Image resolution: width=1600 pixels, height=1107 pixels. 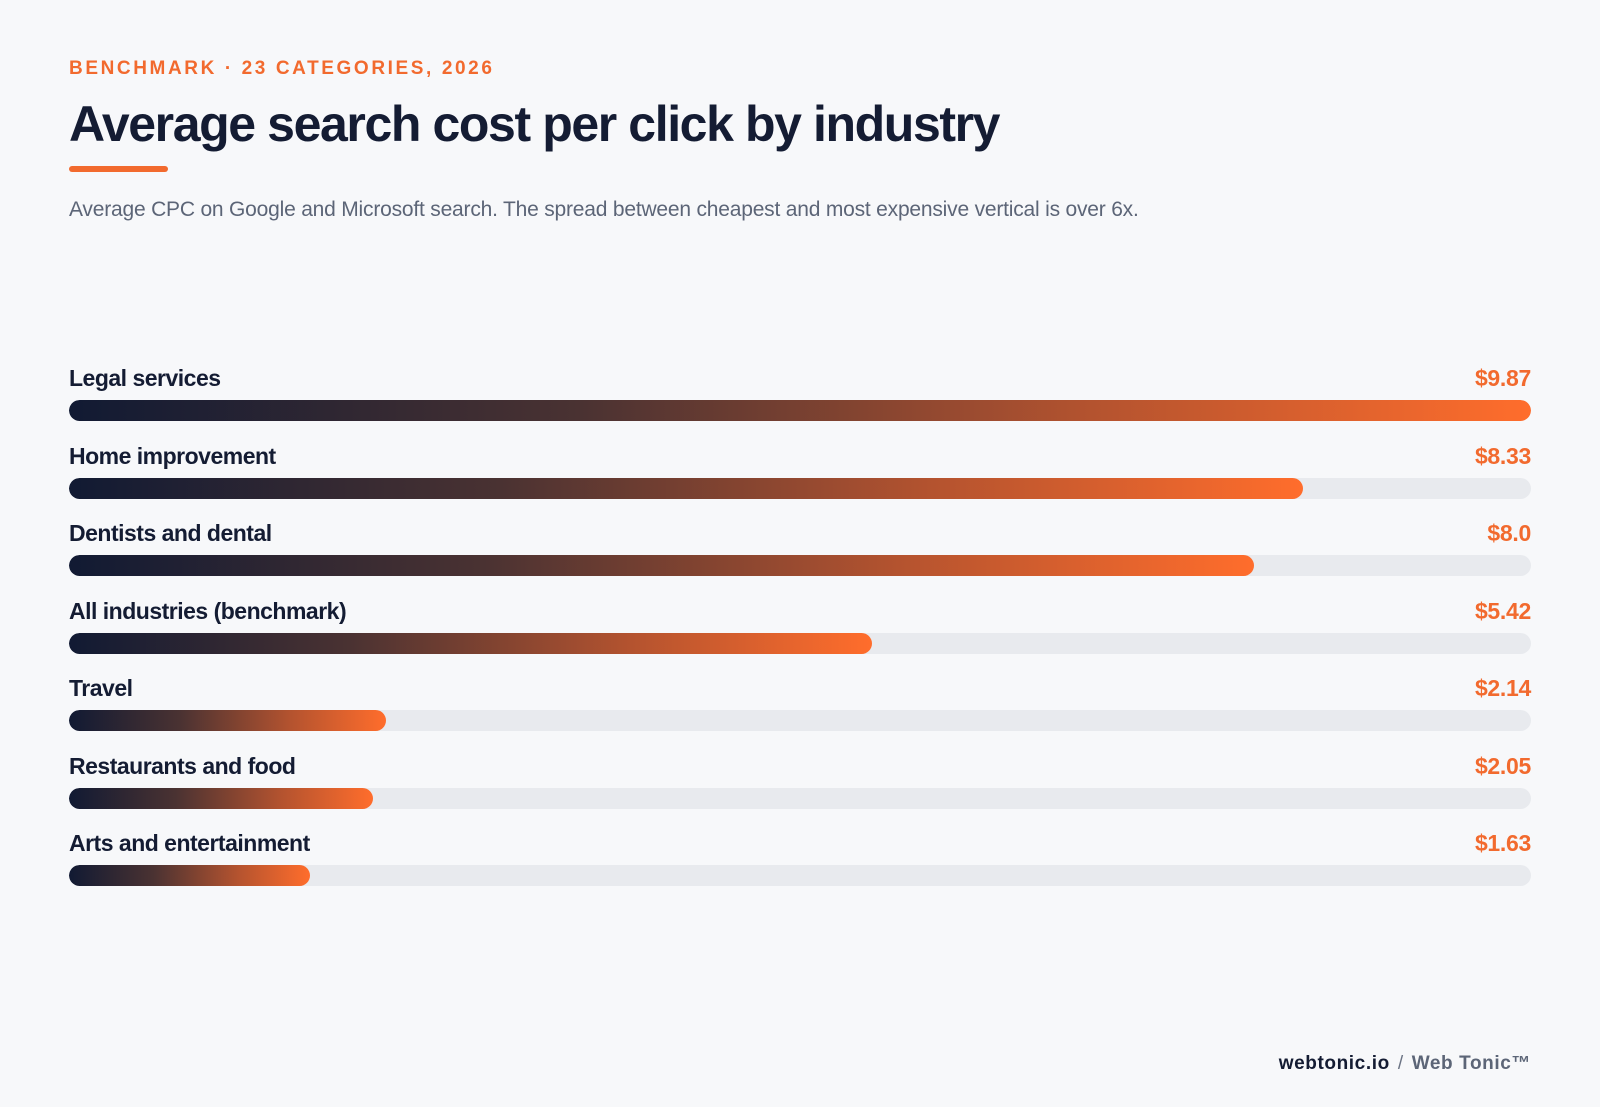 What do you see at coordinates (208, 610) in the screenshot?
I see `category-label: All industries (benchmark)` at bounding box center [208, 610].